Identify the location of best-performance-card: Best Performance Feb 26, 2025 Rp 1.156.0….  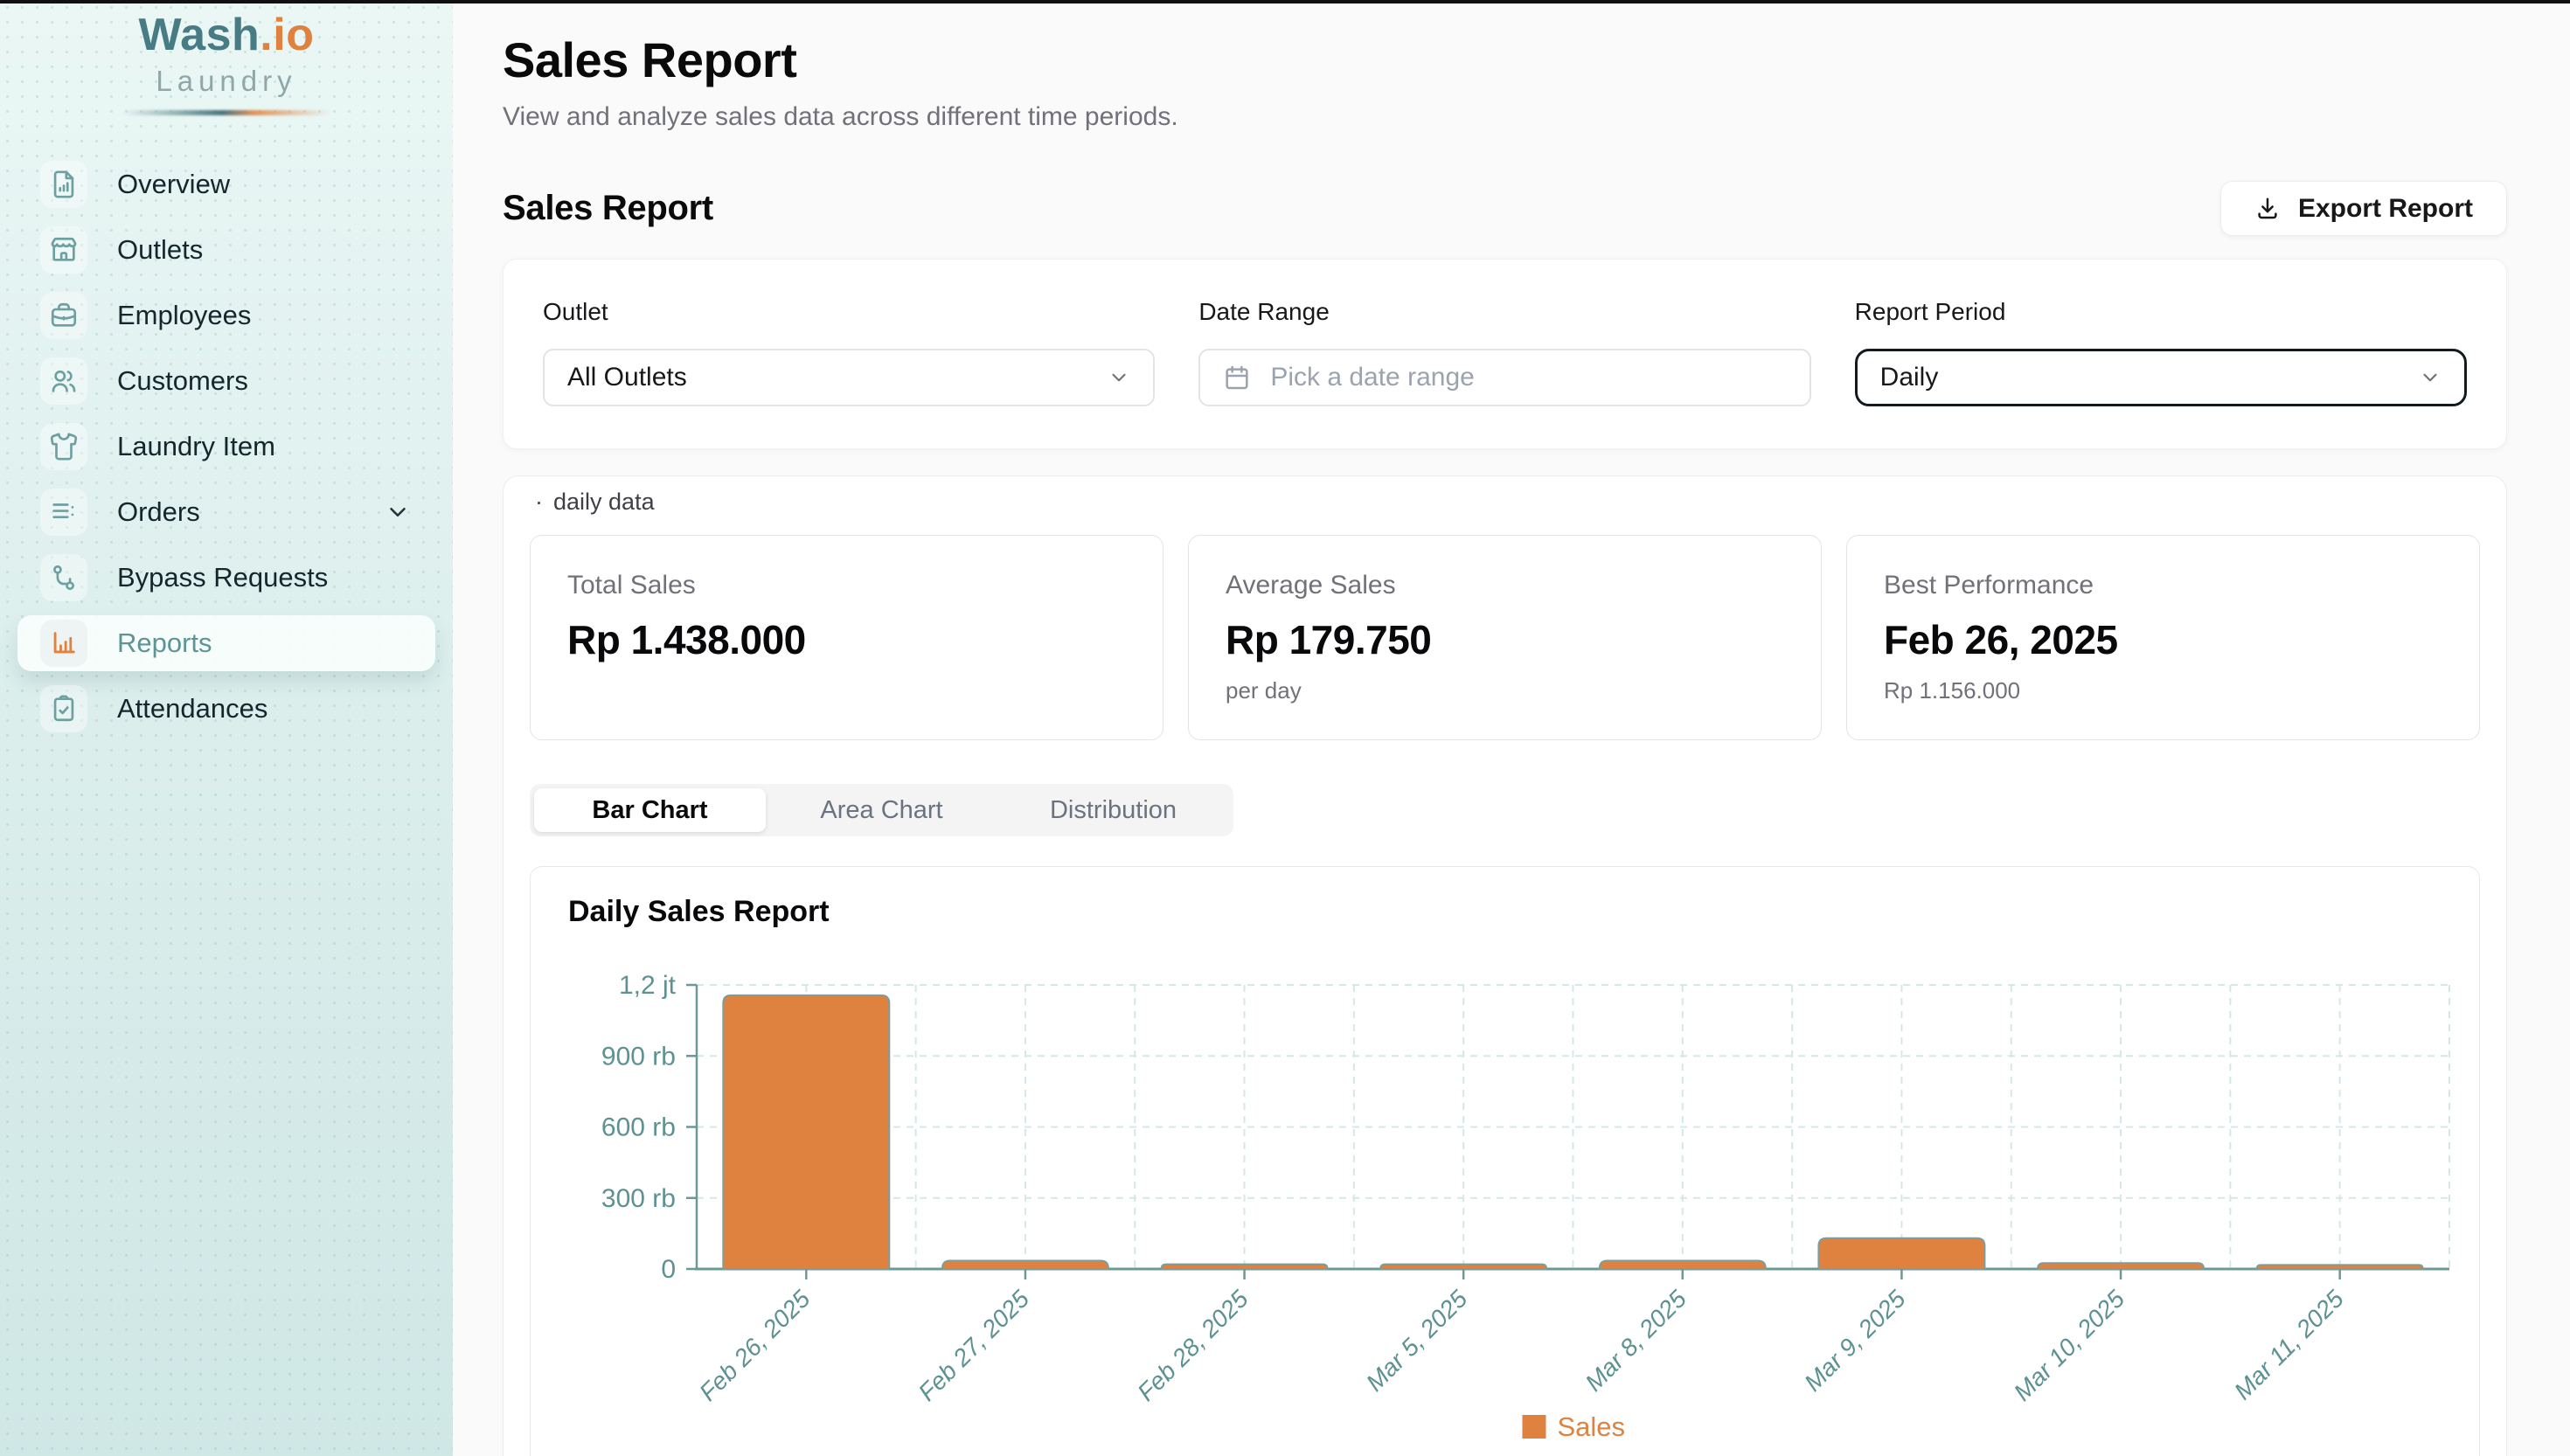
(2163, 637).